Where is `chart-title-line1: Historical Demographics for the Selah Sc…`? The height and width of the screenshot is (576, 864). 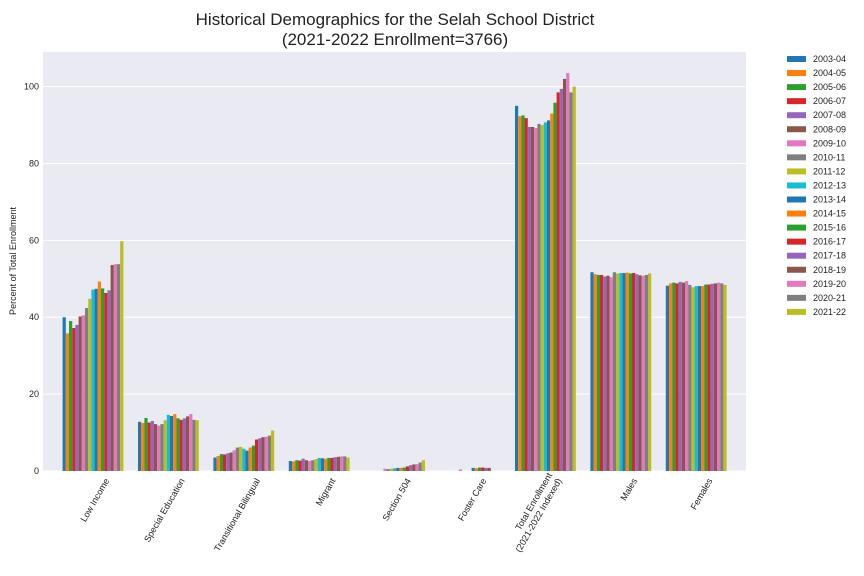
chart-title-line1: Historical Demographics for the Selah Sc… is located at coordinates (395, 19).